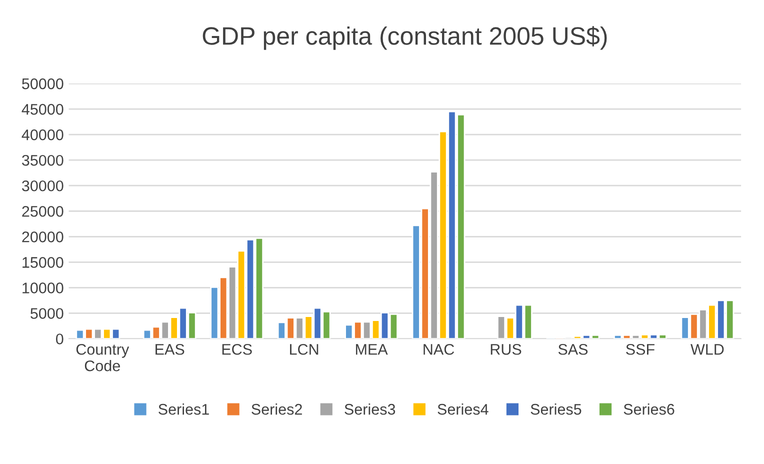 The width and height of the screenshot is (764, 464). Describe the element at coordinates (404, 38) in the screenshot. I see `chart-title: GDP per capita (constant 2005 US$)` at that location.